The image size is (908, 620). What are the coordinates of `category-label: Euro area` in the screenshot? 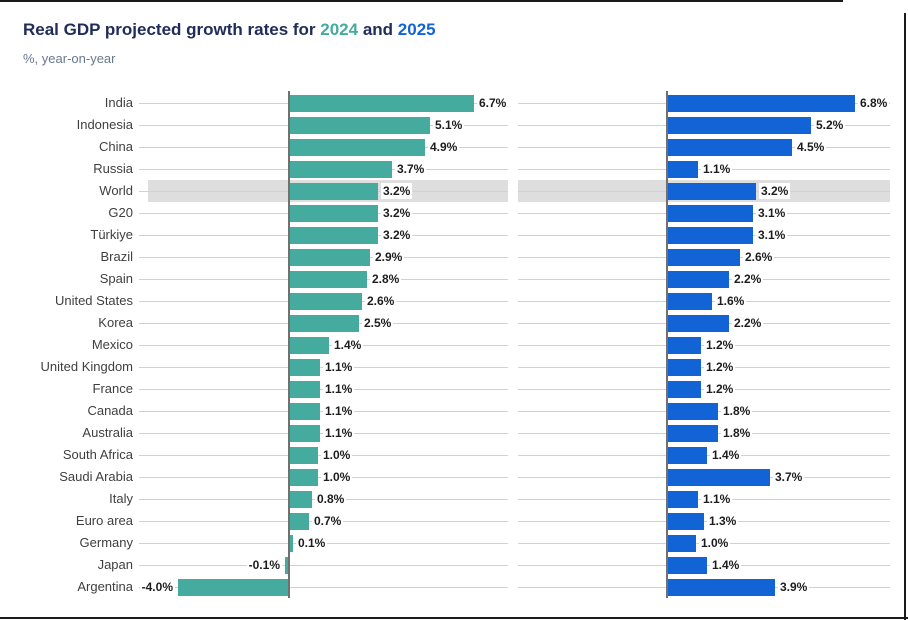 It's located at (104, 520).